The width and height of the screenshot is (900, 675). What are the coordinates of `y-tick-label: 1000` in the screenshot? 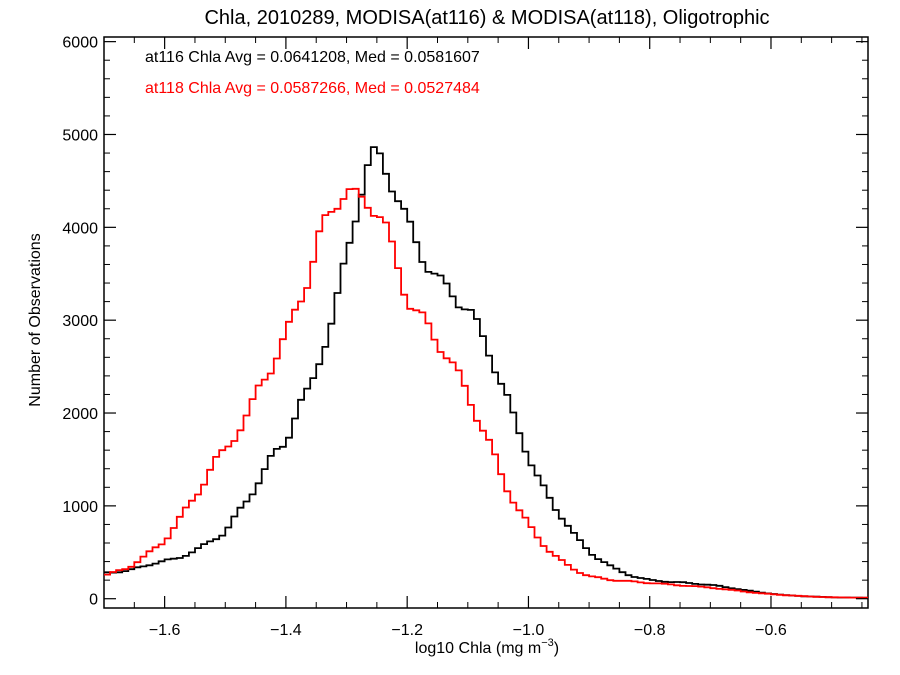 It's located at (80, 507).